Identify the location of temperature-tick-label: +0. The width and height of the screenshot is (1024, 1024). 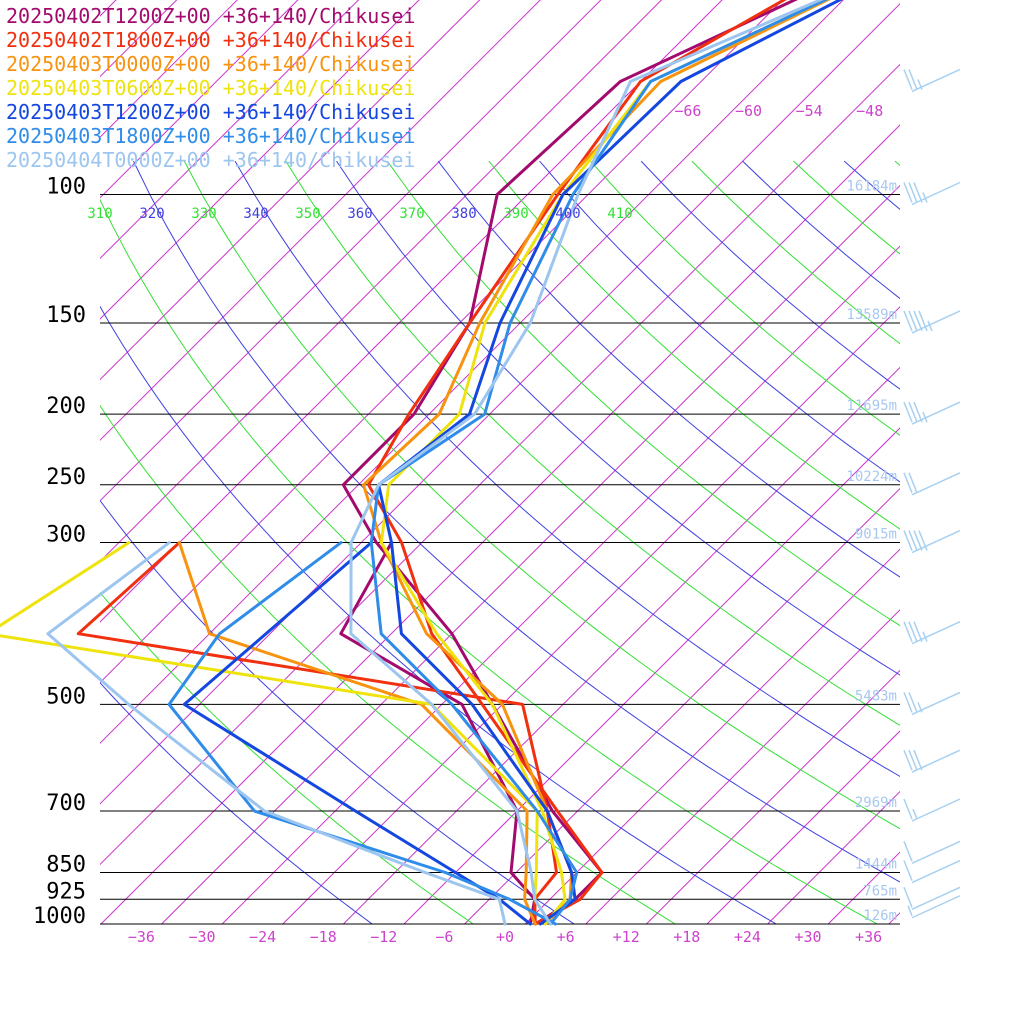
(505, 937).